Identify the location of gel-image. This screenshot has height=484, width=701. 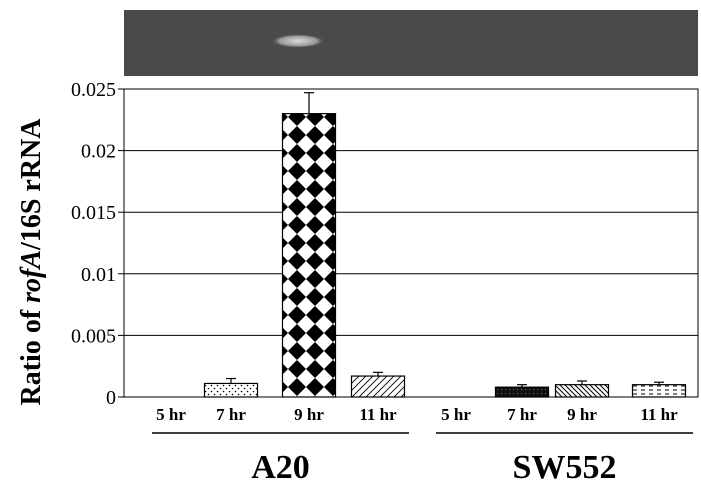
(411, 43).